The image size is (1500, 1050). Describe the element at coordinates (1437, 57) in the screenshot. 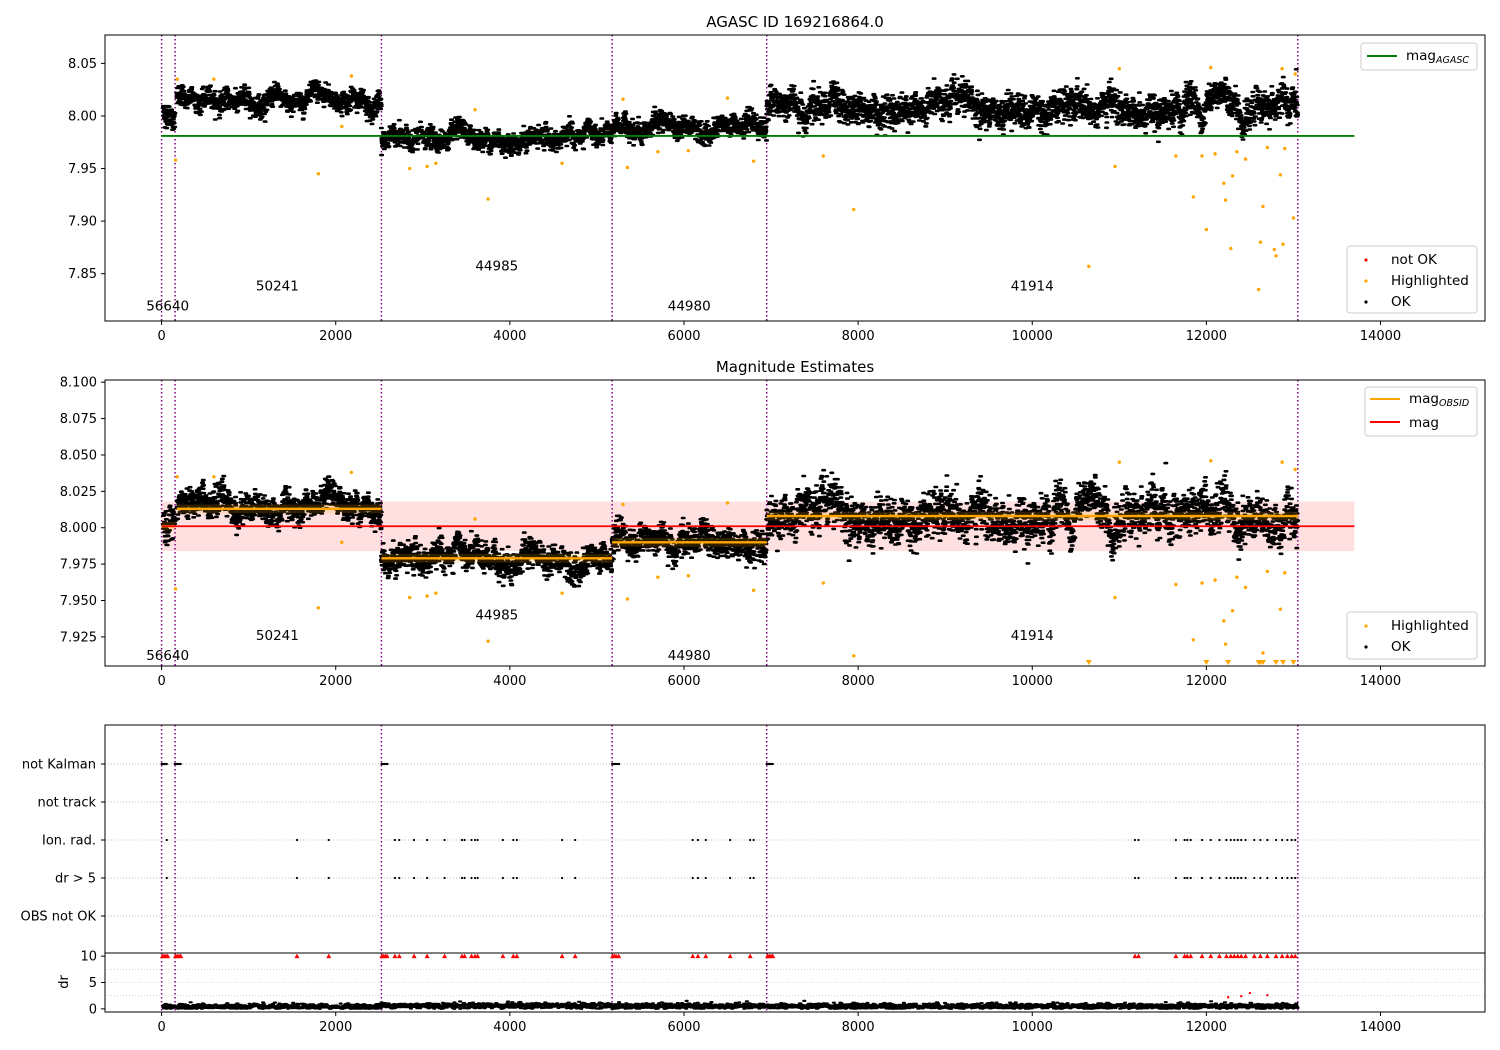

I see `svg-text: magAGASC` at that location.